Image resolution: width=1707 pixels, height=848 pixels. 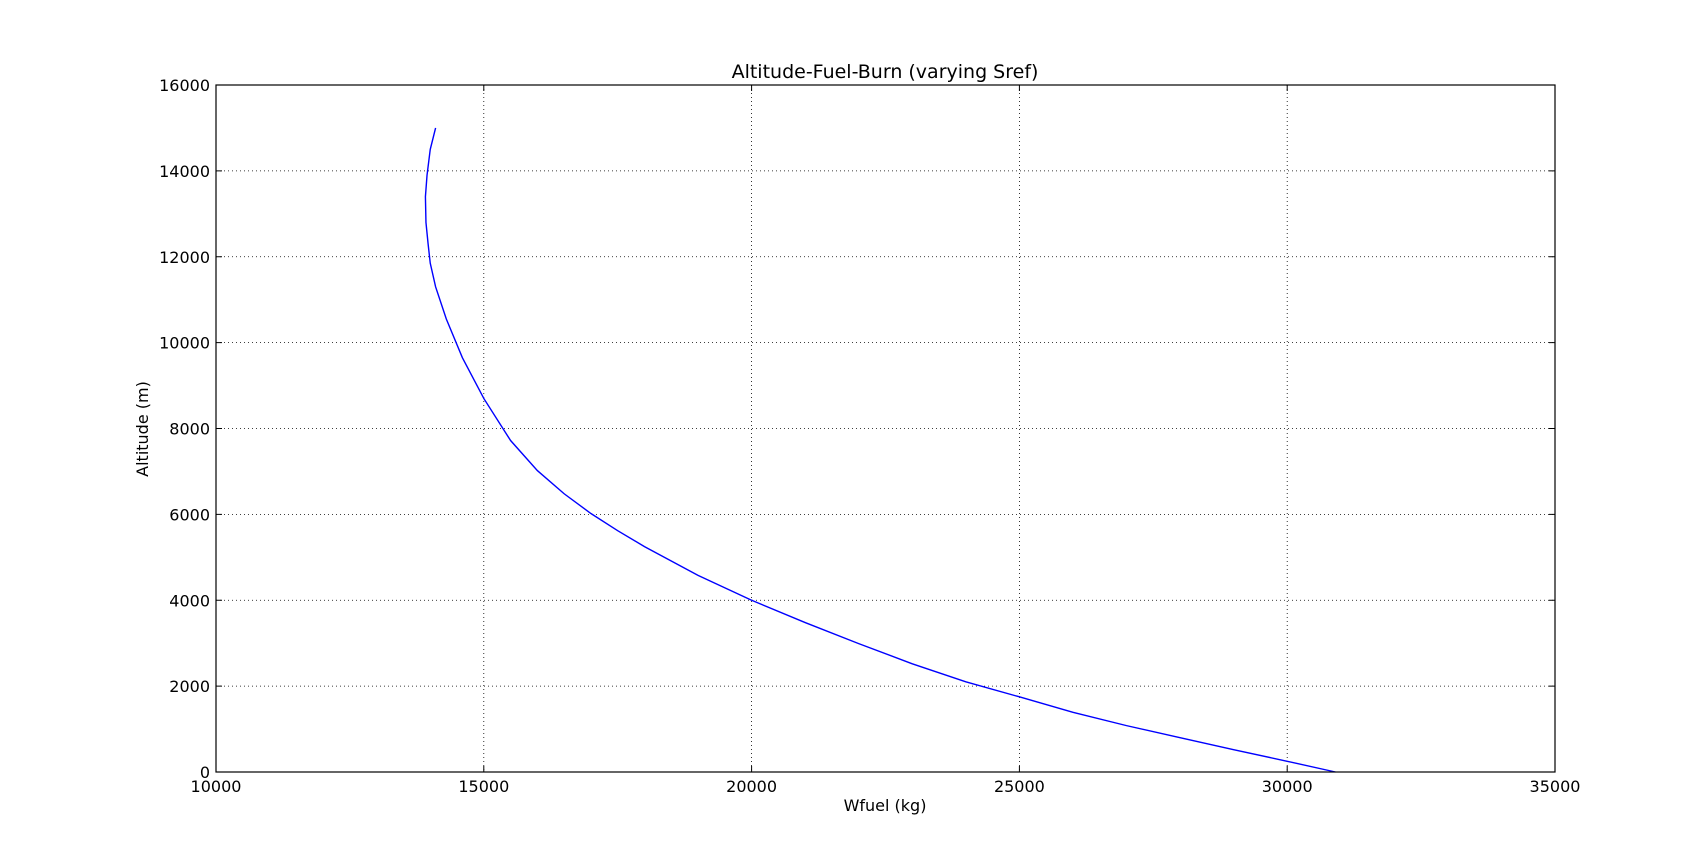 I want to click on y-tick-label: 2000, so click(x=189, y=686).